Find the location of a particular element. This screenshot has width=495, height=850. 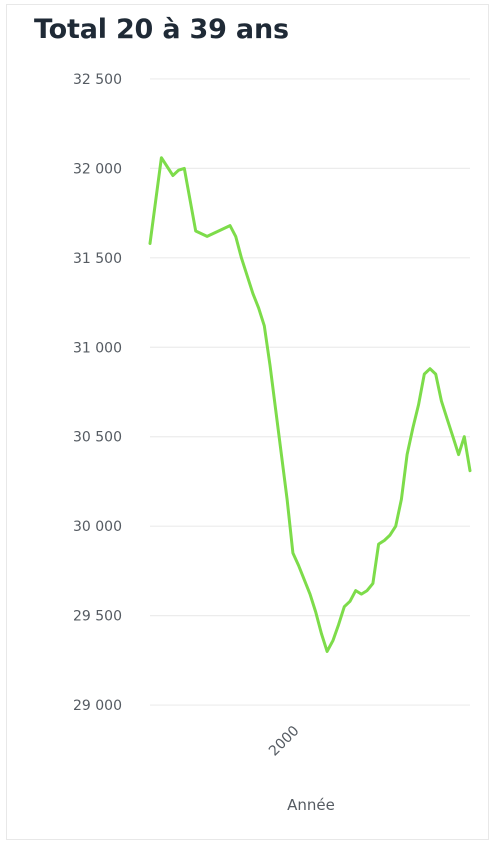

x-axis-title: Année is located at coordinates (311, 805).